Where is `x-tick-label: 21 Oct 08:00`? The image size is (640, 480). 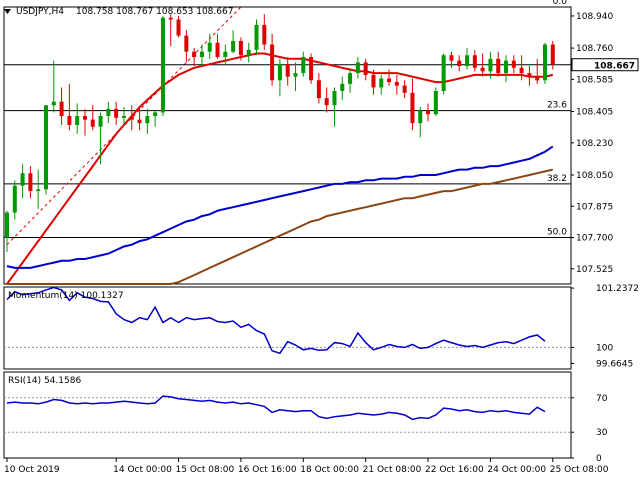 x-tick-label: 21 Oct 08:00 is located at coordinates (392, 470).